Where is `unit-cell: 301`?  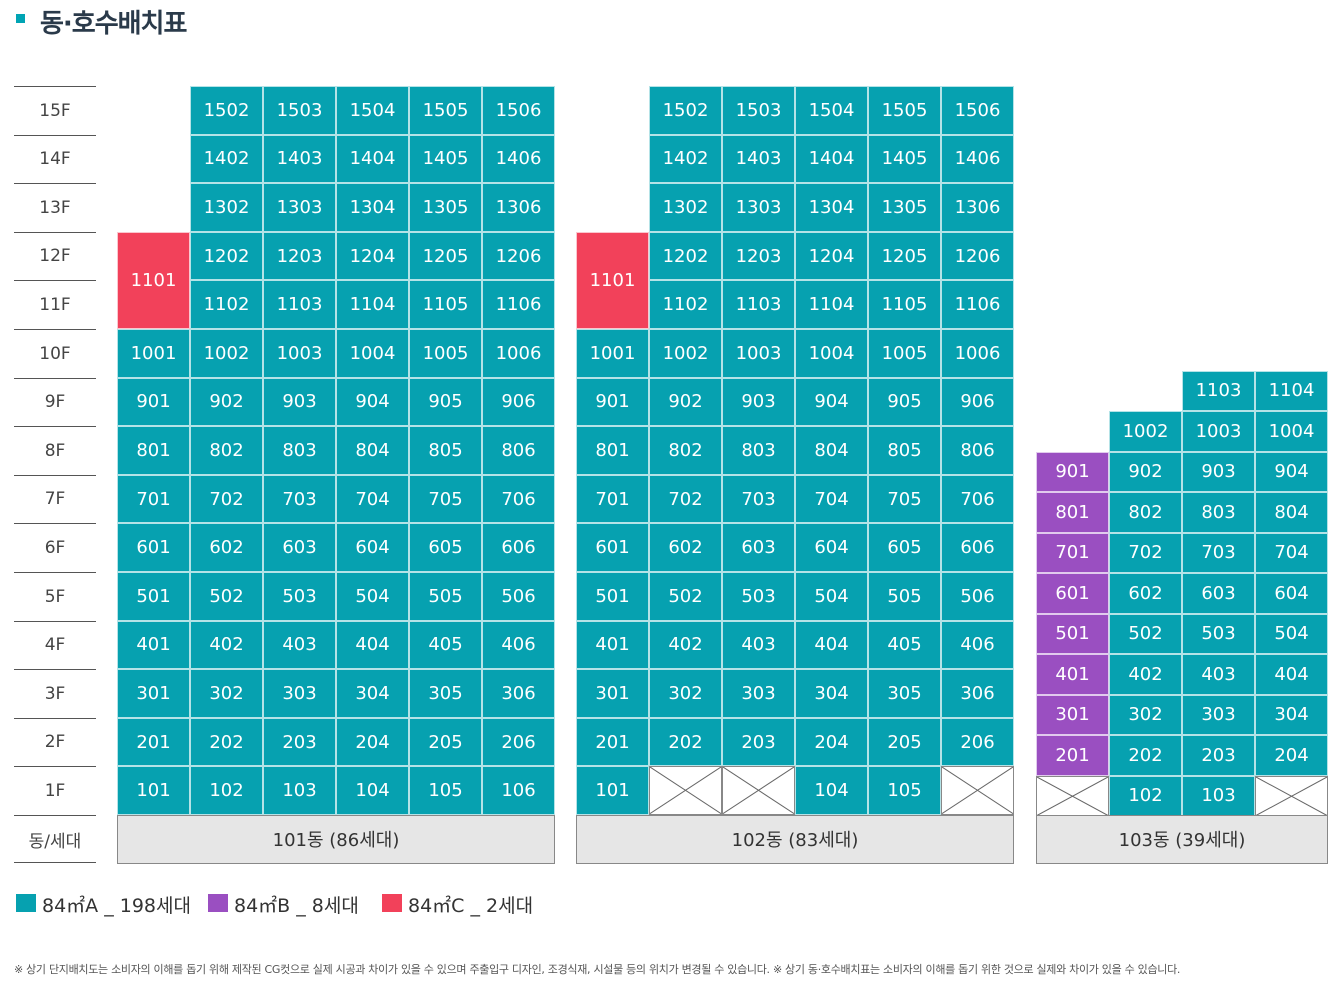 unit-cell: 301 is located at coordinates (612, 693).